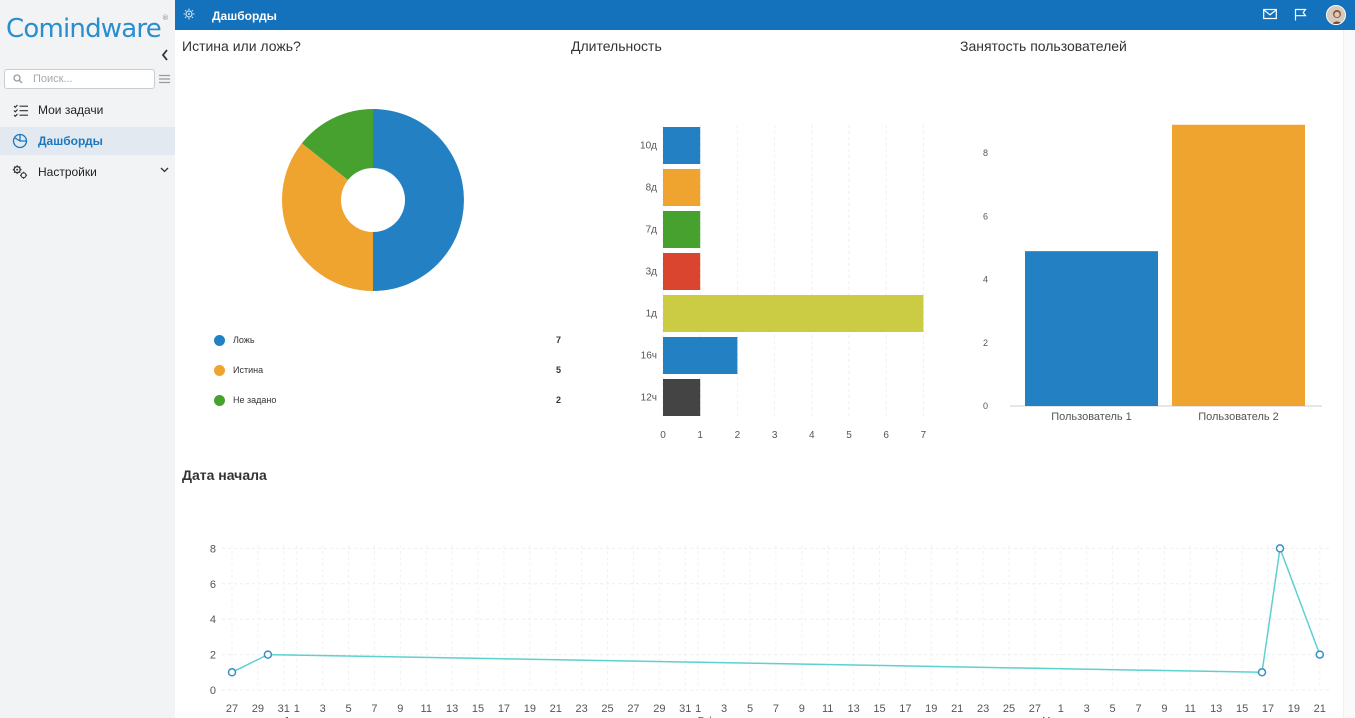 Image resolution: width=1355 pixels, height=718 pixels. What do you see at coordinates (327, 217) in the screenshot?
I see `donut-slice` at bounding box center [327, 217].